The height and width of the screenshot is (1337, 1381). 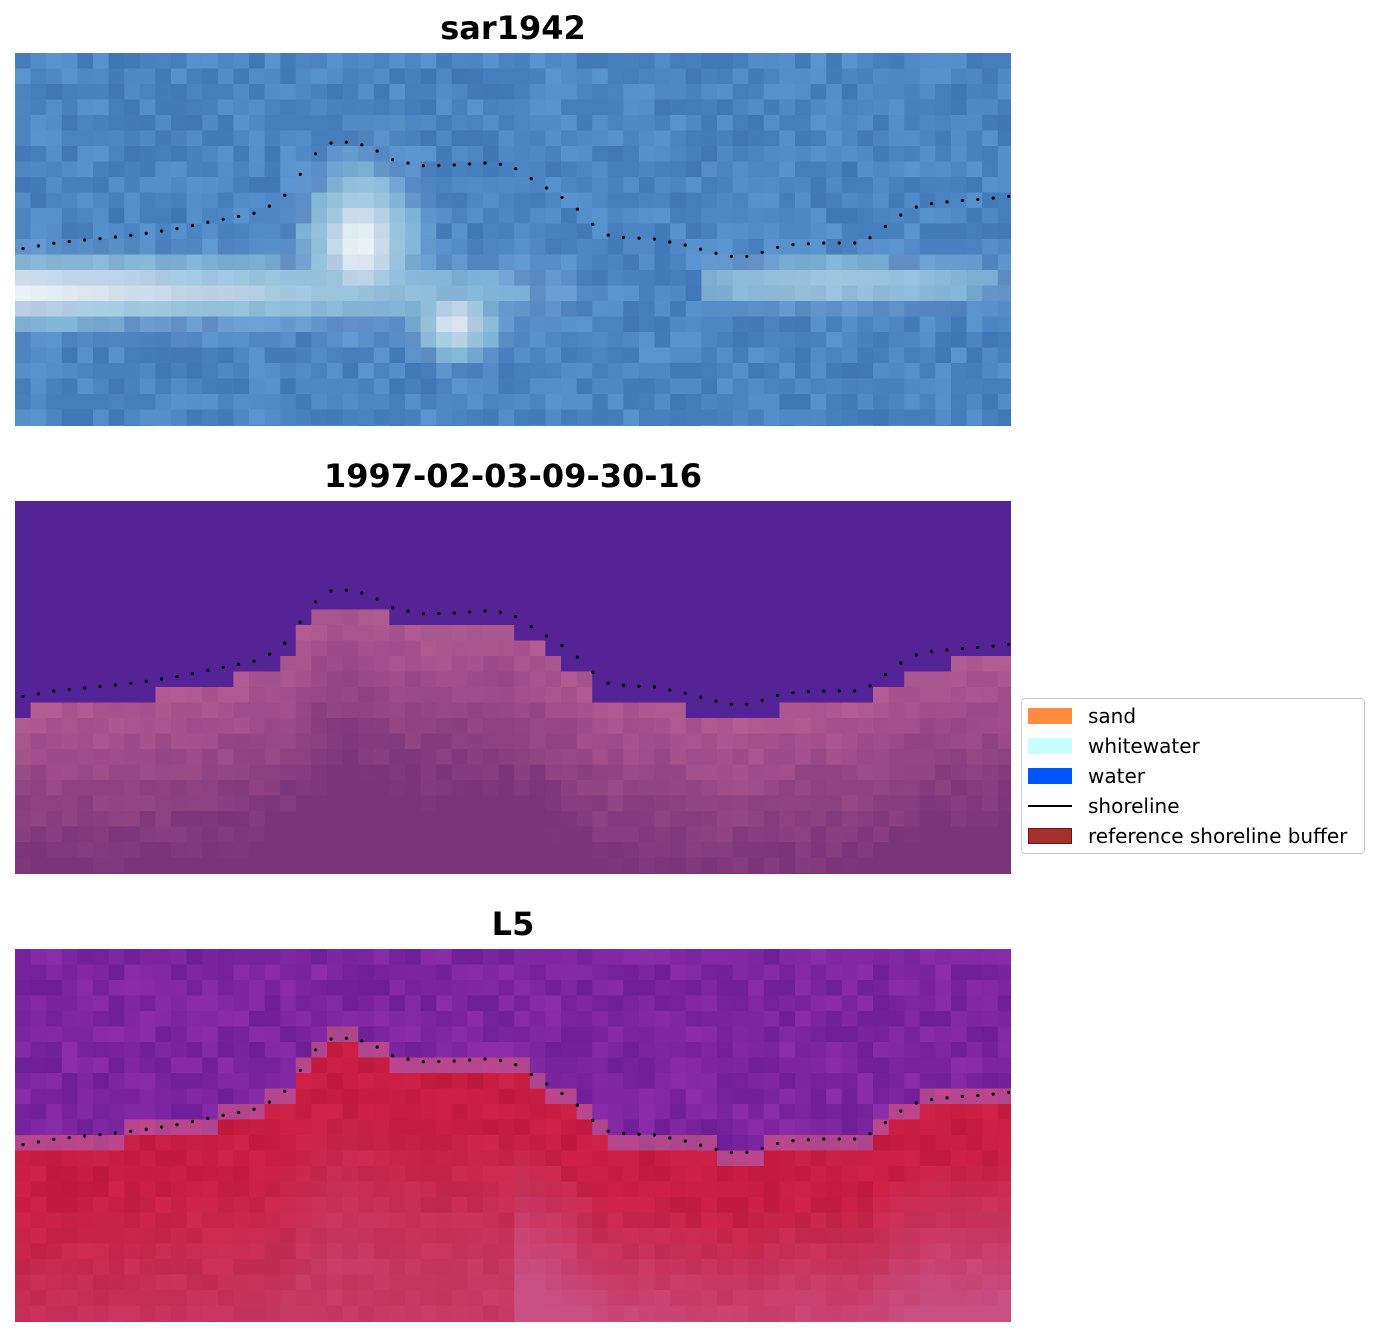 What do you see at coordinates (1144, 746) in the screenshot?
I see `legend-label: whitewater` at bounding box center [1144, 746].